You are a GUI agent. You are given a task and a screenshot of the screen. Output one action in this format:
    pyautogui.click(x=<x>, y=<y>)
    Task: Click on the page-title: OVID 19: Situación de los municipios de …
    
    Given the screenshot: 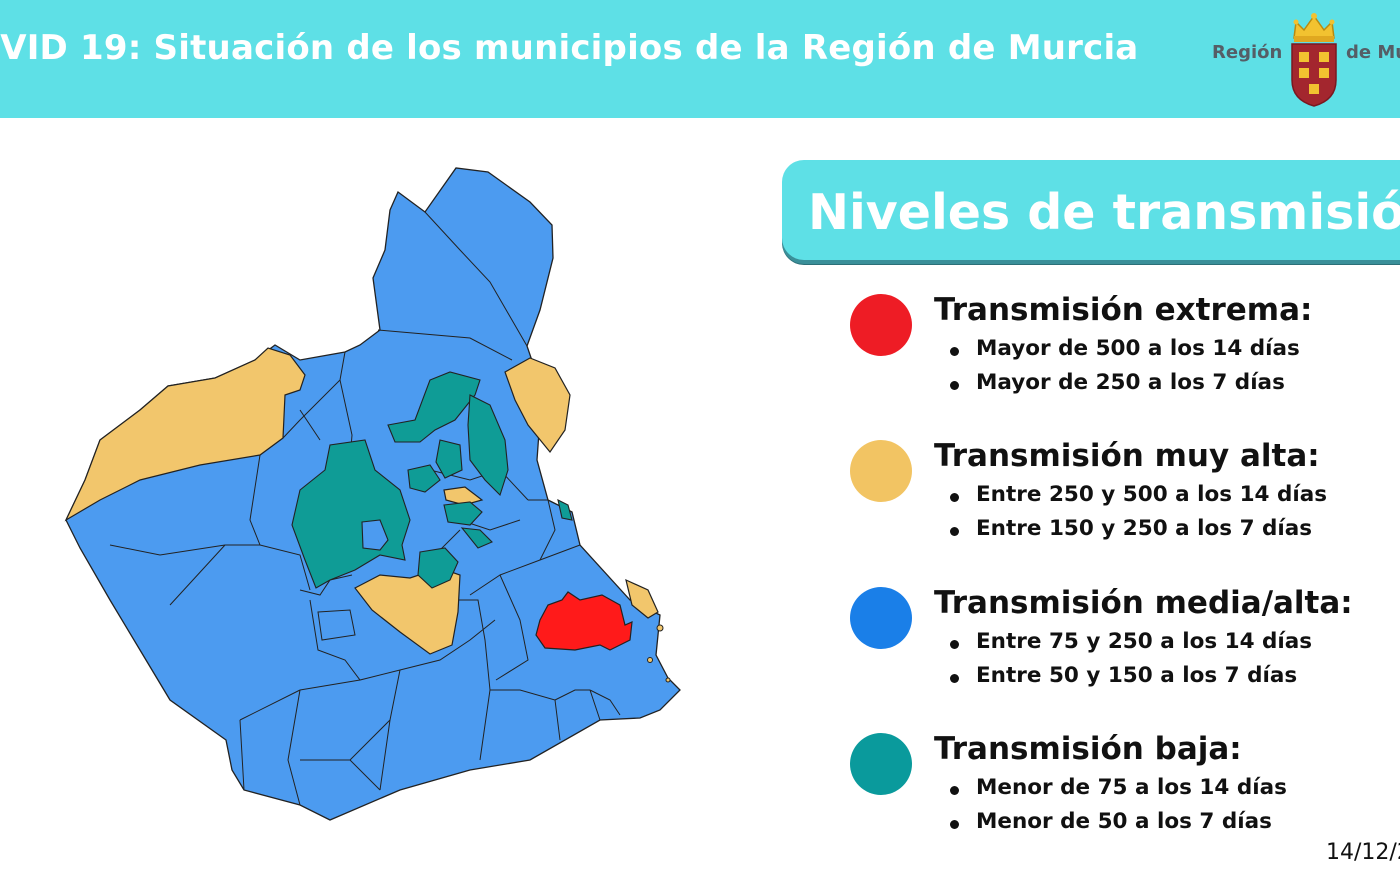 What is the action you would take?
    pyautogui.click(x=569, y=48)
    